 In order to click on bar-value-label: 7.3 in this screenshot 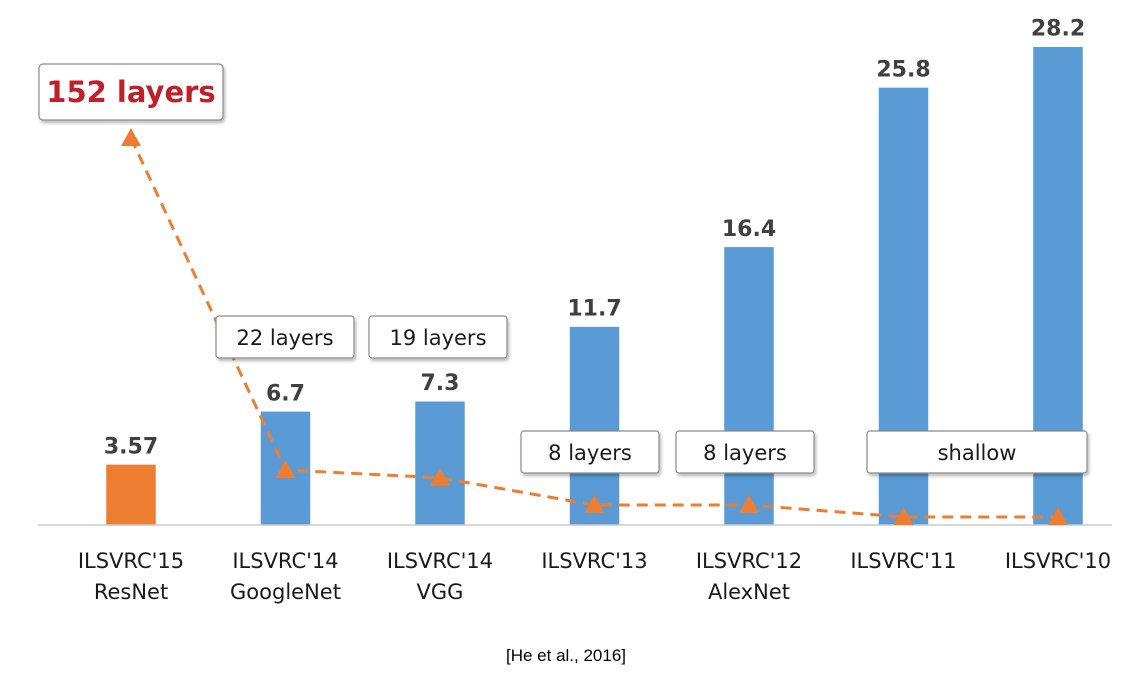, I will do `click(440, 383)`.